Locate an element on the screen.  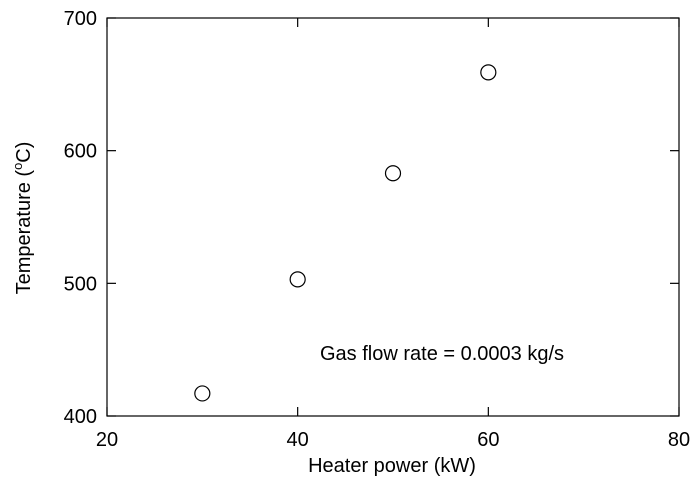
x-tick-label: 60 is located at coordinates (488, 440).